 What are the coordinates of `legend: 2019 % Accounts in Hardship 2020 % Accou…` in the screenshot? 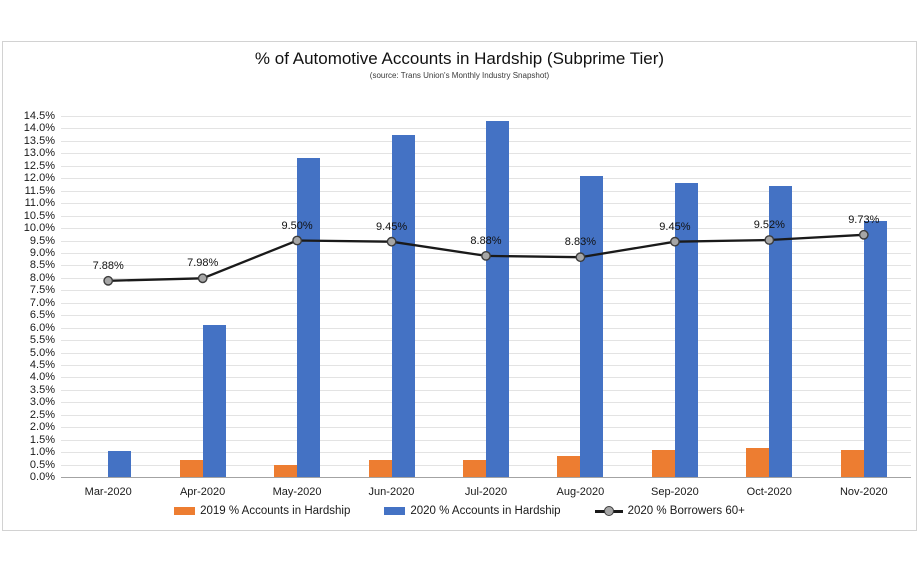 It's located at (459, 511).